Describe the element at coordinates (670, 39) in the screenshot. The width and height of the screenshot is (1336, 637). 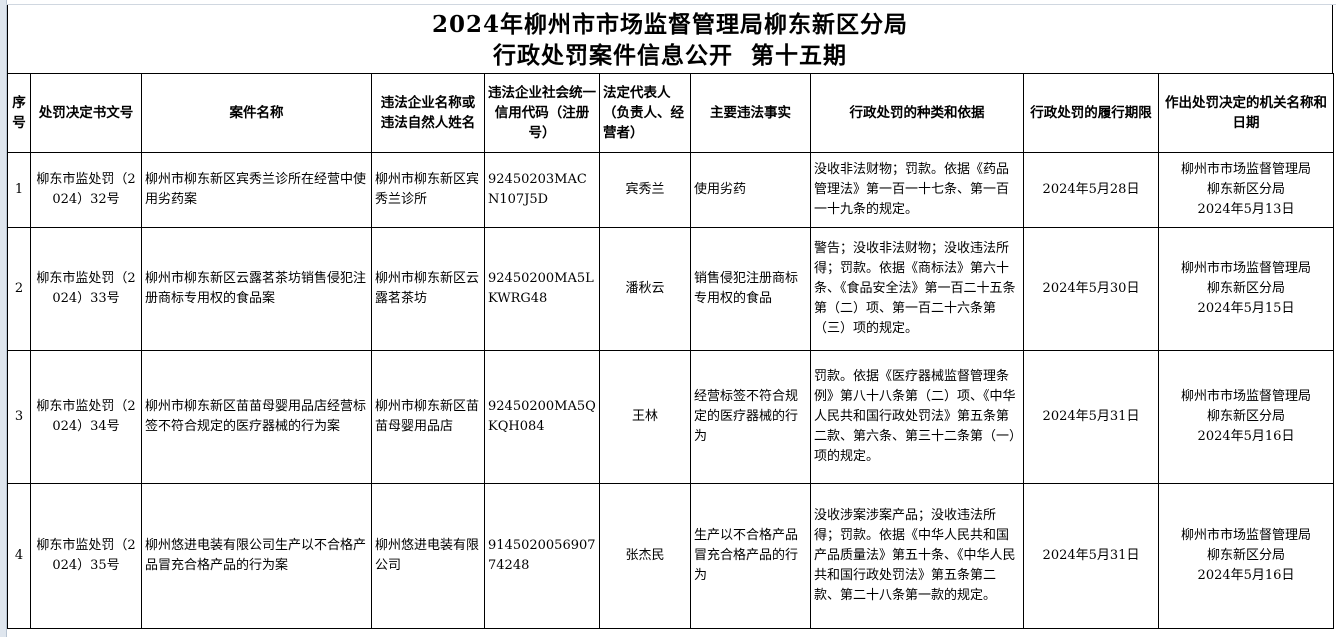
I see `document-title: 2024年柳州市市场监督管理局柳东新区分局 行政处罚案件信息公开 第十五期` at that location.